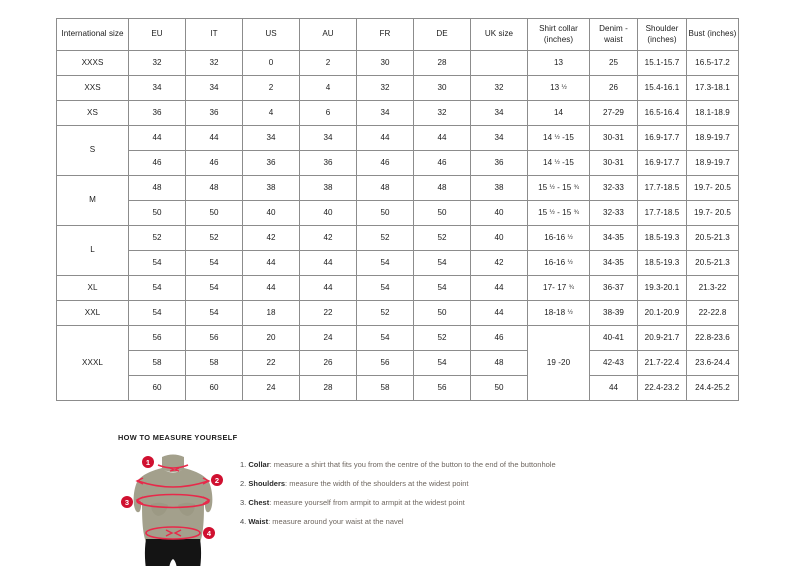  What do you see at coordinates (712, 88) in the screenshot?
I see `table-cell: 17.3-18.1` at bounding box center [712, 88].